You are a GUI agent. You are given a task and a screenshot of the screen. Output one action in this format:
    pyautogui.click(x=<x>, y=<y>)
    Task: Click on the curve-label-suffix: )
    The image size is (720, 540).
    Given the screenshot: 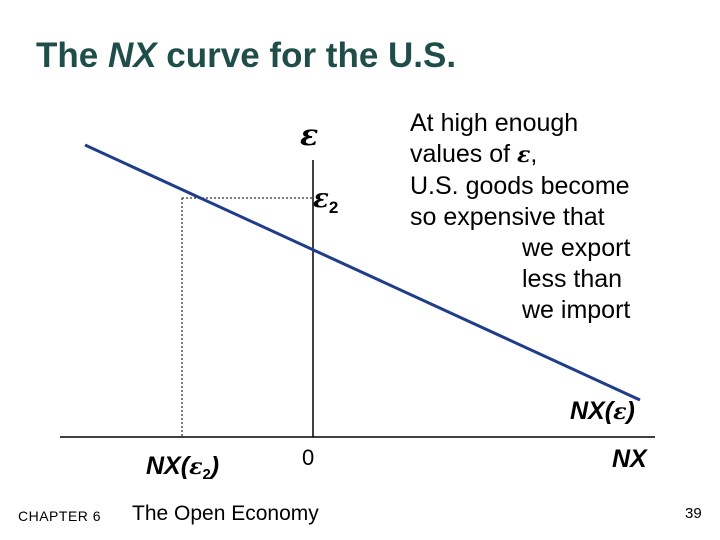 What is the action you would take?
    pyautogui.click(x=630, y=411)
    